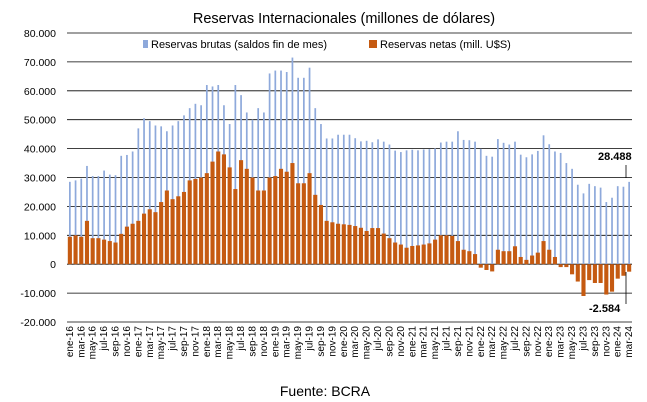 The height and width of the screenshot is (402, 647). Describe the element at coordinates (207, 342) in the screenshot. I see `x-tick-label: ene-18` at that location.